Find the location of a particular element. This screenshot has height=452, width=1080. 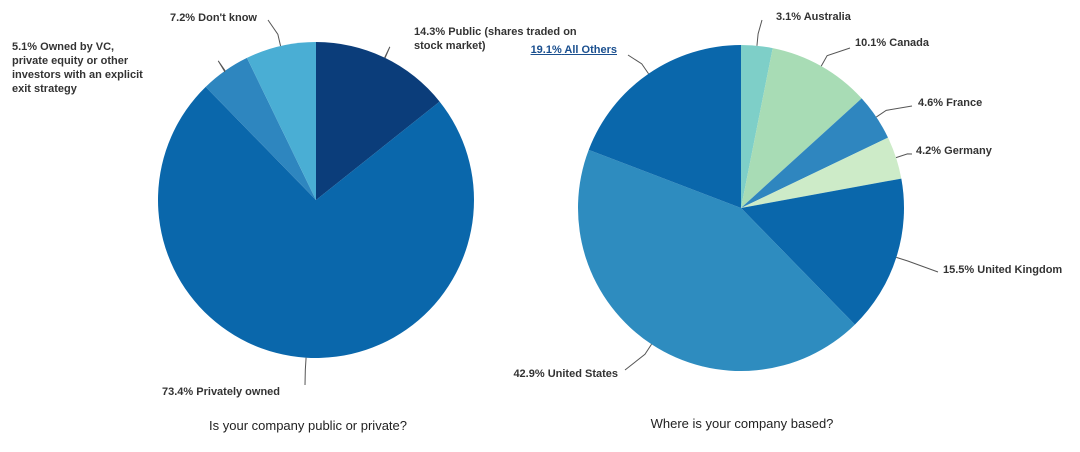

chart-title: Is your company public or private? is located at coordinates (308, 425).